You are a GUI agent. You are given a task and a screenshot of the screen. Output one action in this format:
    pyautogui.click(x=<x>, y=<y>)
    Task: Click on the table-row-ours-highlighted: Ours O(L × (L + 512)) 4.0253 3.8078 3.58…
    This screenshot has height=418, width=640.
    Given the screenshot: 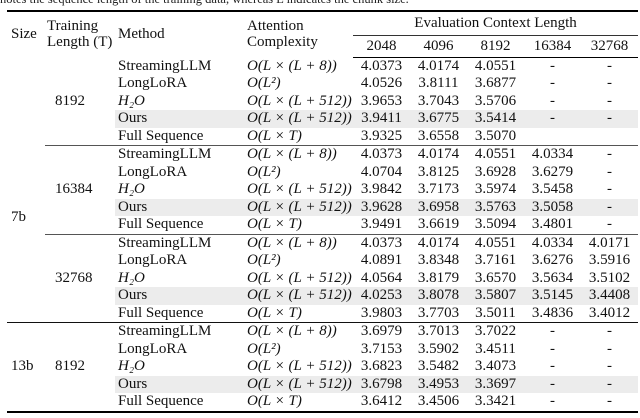 What is the action you would take?
    pyautogui.click(x=323, y=296)
    